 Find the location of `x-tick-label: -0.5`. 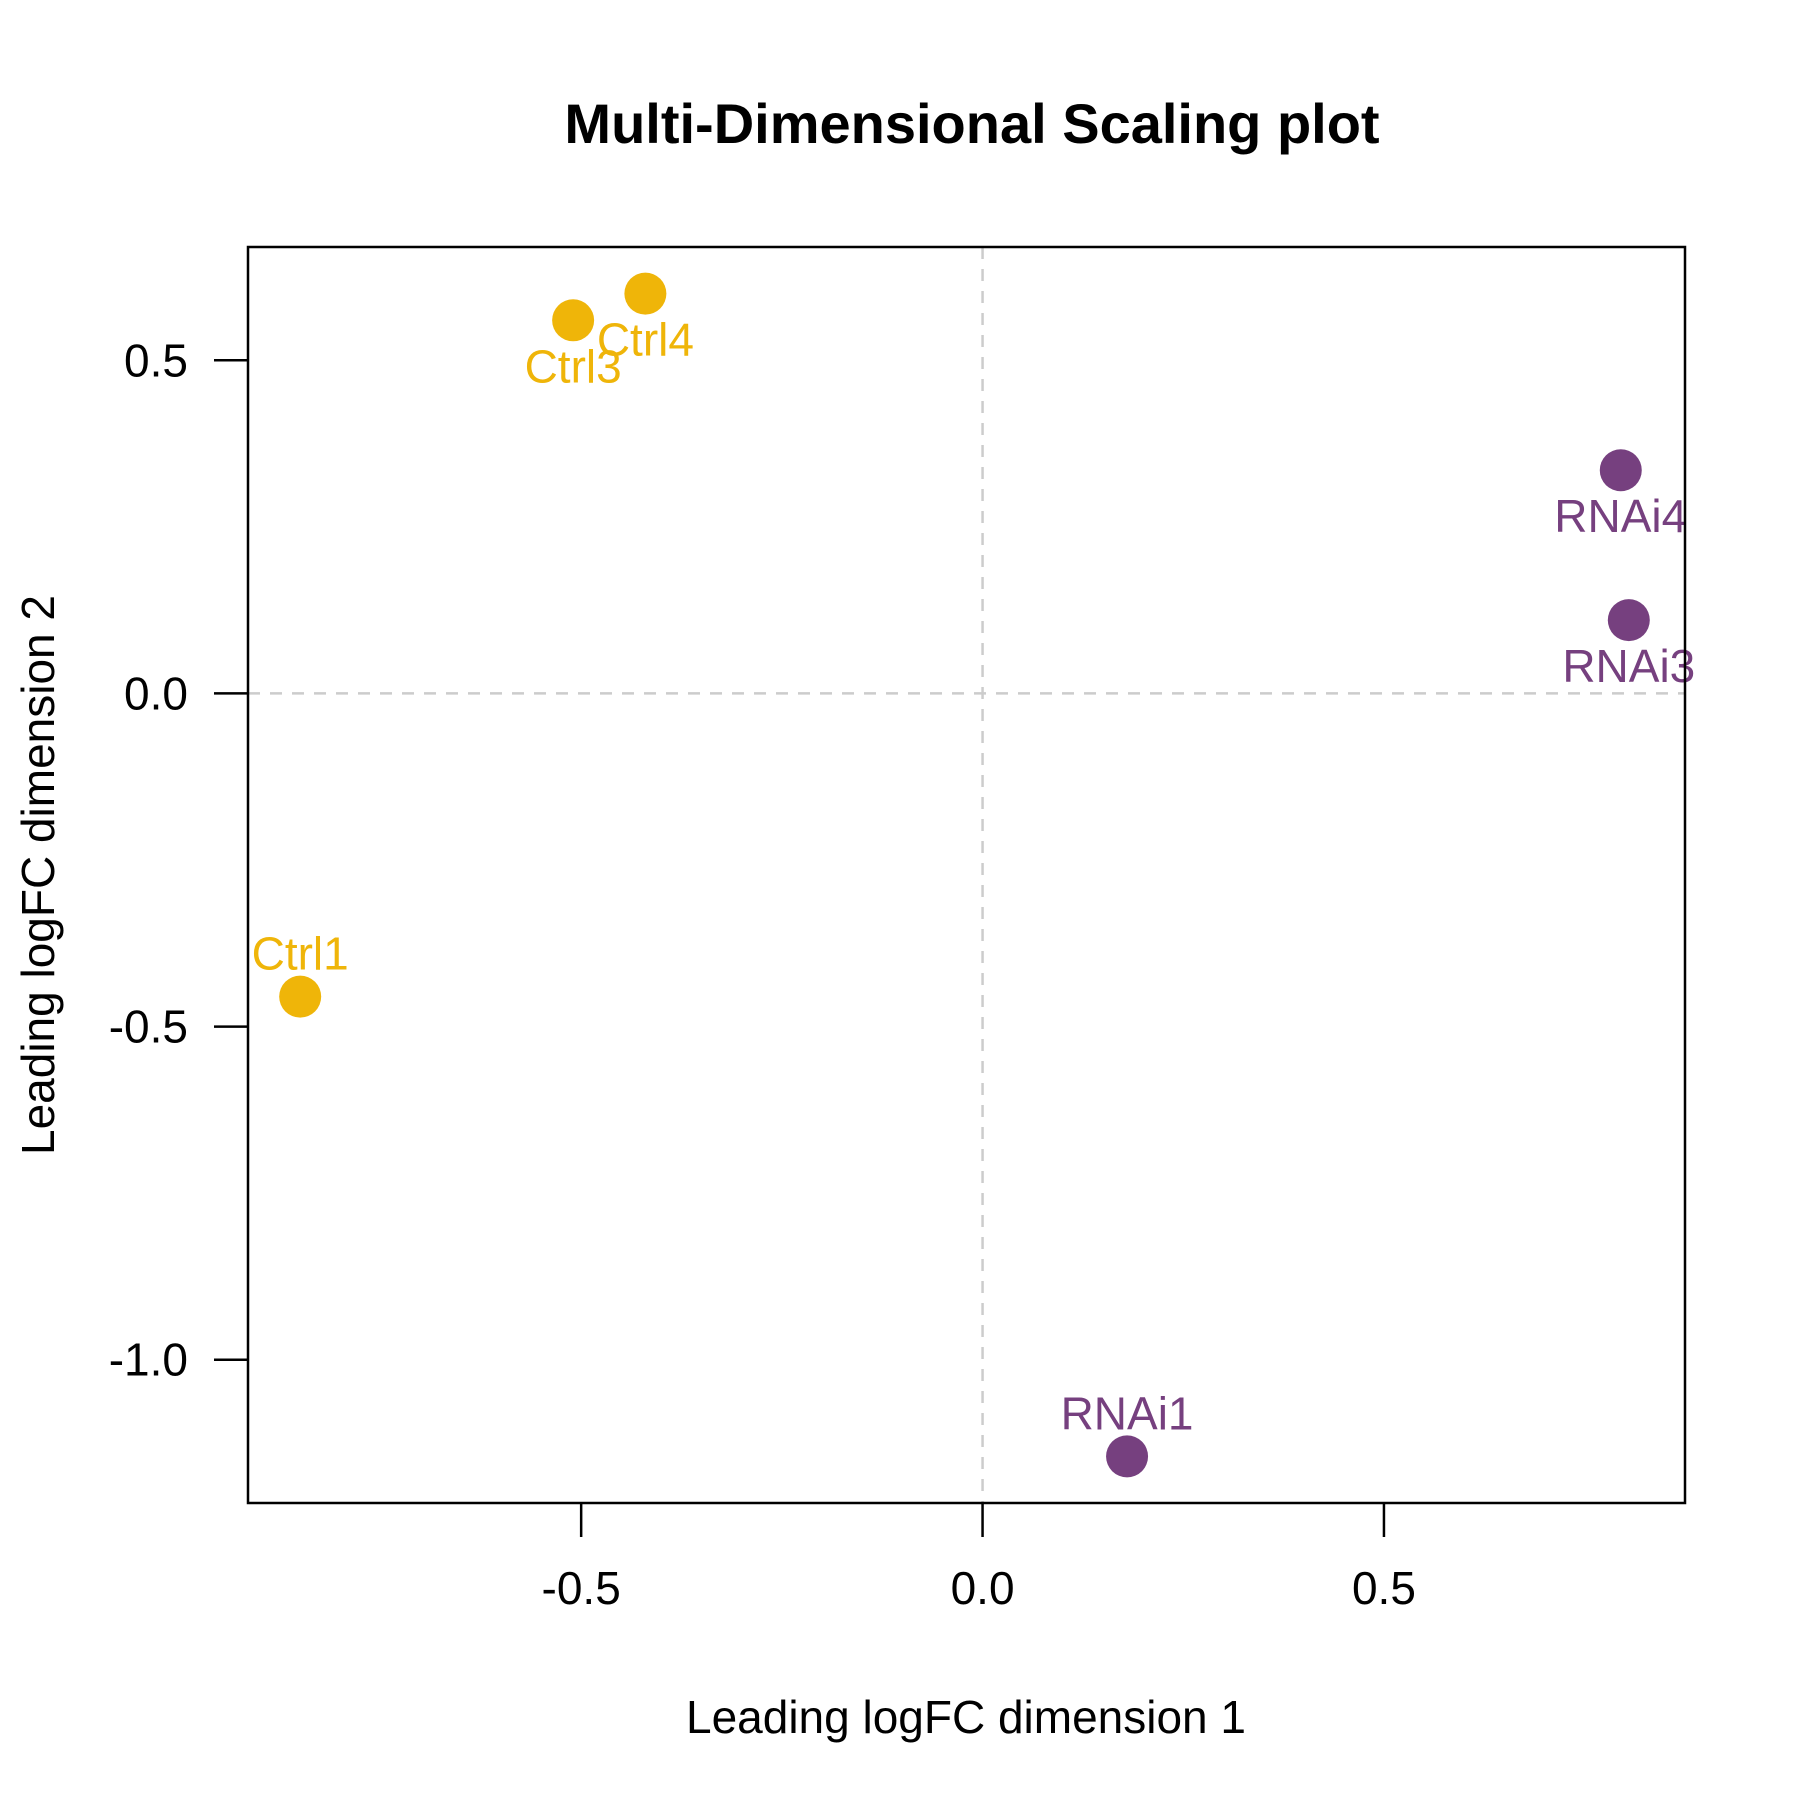

x-tick-label: -0.5 is located at coordinates (581, 1588).